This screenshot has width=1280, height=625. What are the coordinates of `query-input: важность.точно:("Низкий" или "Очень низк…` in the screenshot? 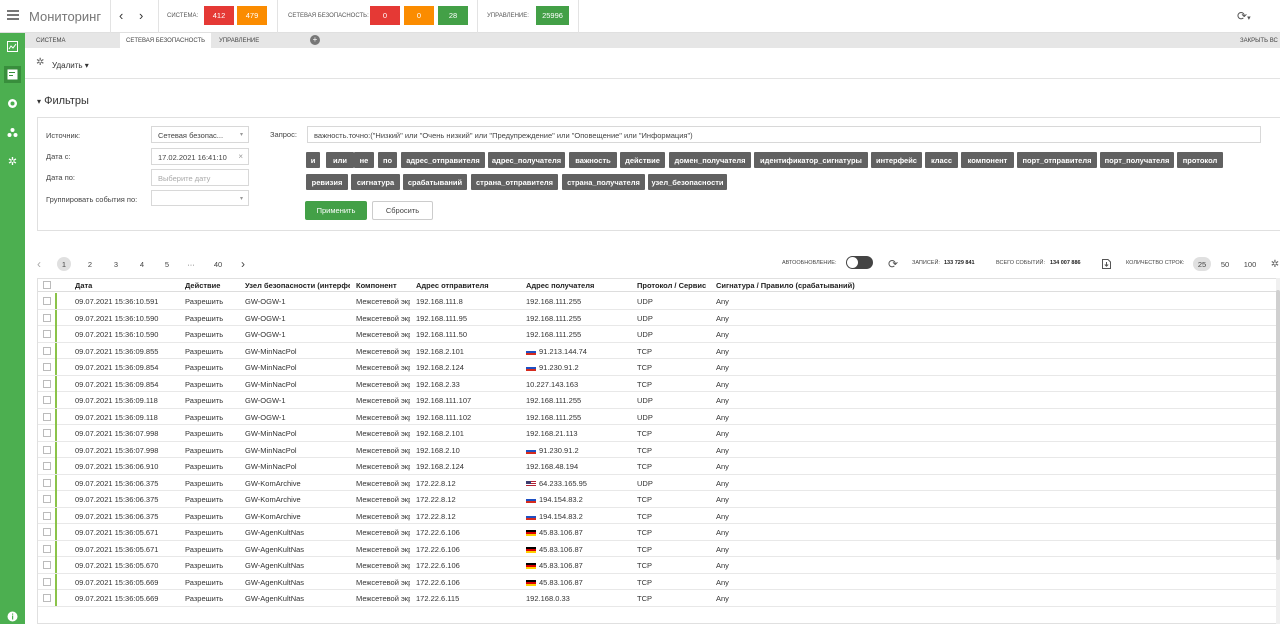 It's located at (784, 134).